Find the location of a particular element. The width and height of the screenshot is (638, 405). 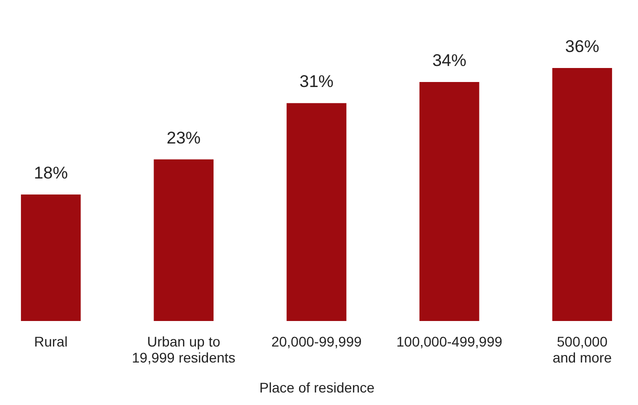

x-tick-label: 100,000-499,999 is located at coordinates (449, 342).